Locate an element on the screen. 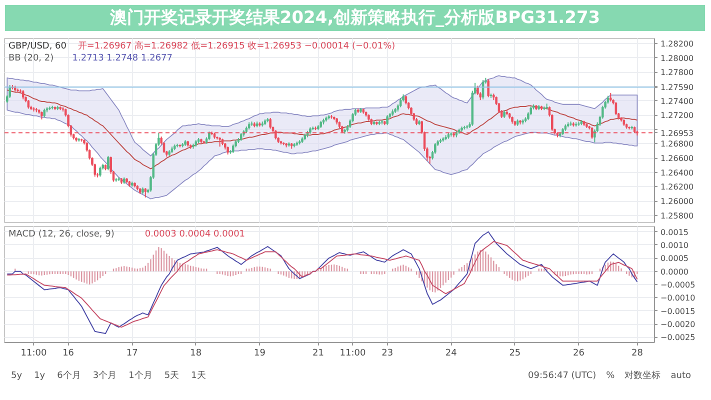 This screenshot has height=400, width=711. text: 对数坐标 is located at coordinates (642, 376).